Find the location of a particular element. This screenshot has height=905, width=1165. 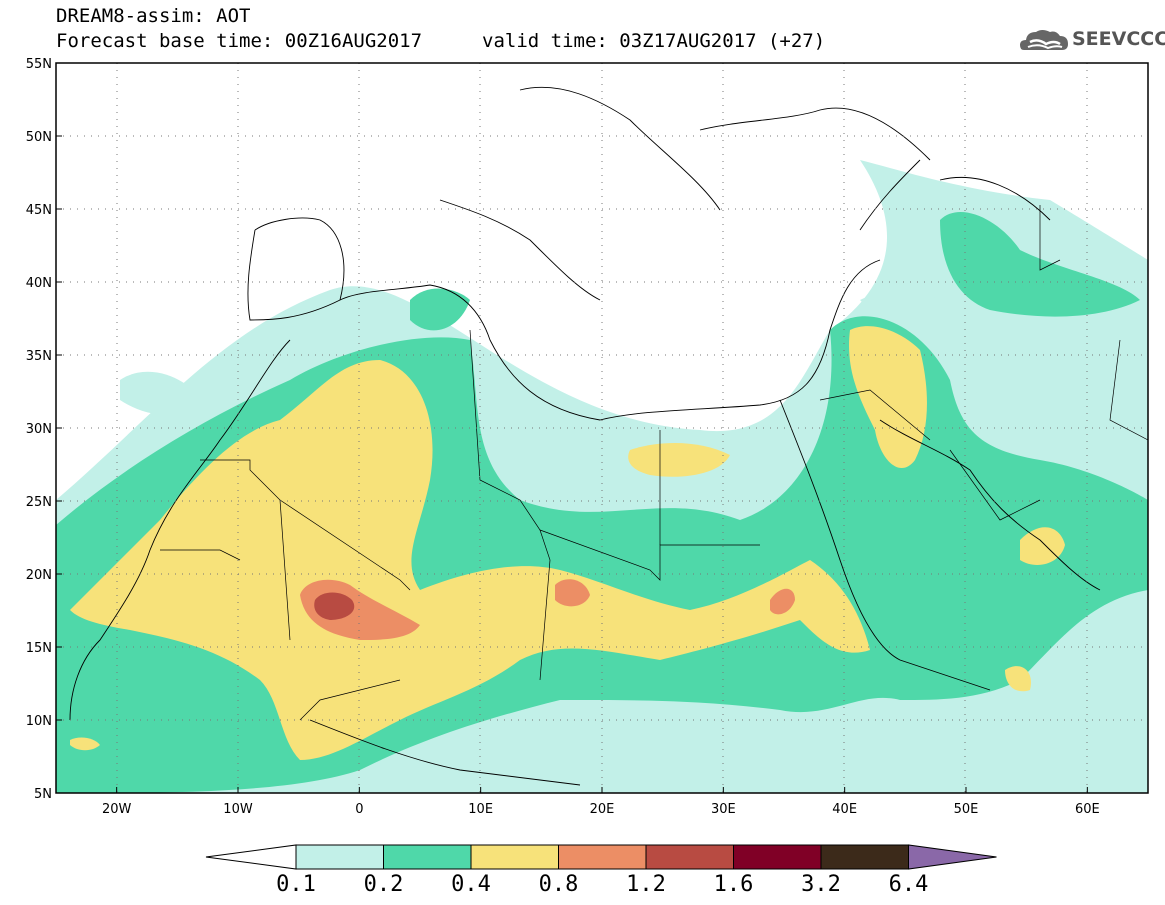

lat-tick-label: 30N is located at coordinates (39, 429).